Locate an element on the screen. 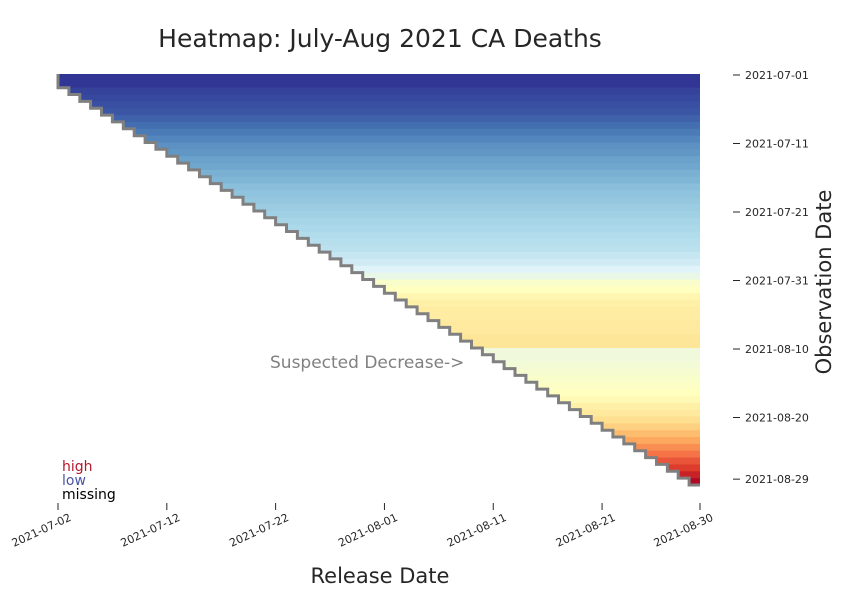 The width and height of the screenshot is (863, 614). x-tick-label: 2021-08-11 is located at coordinates (476, 530).